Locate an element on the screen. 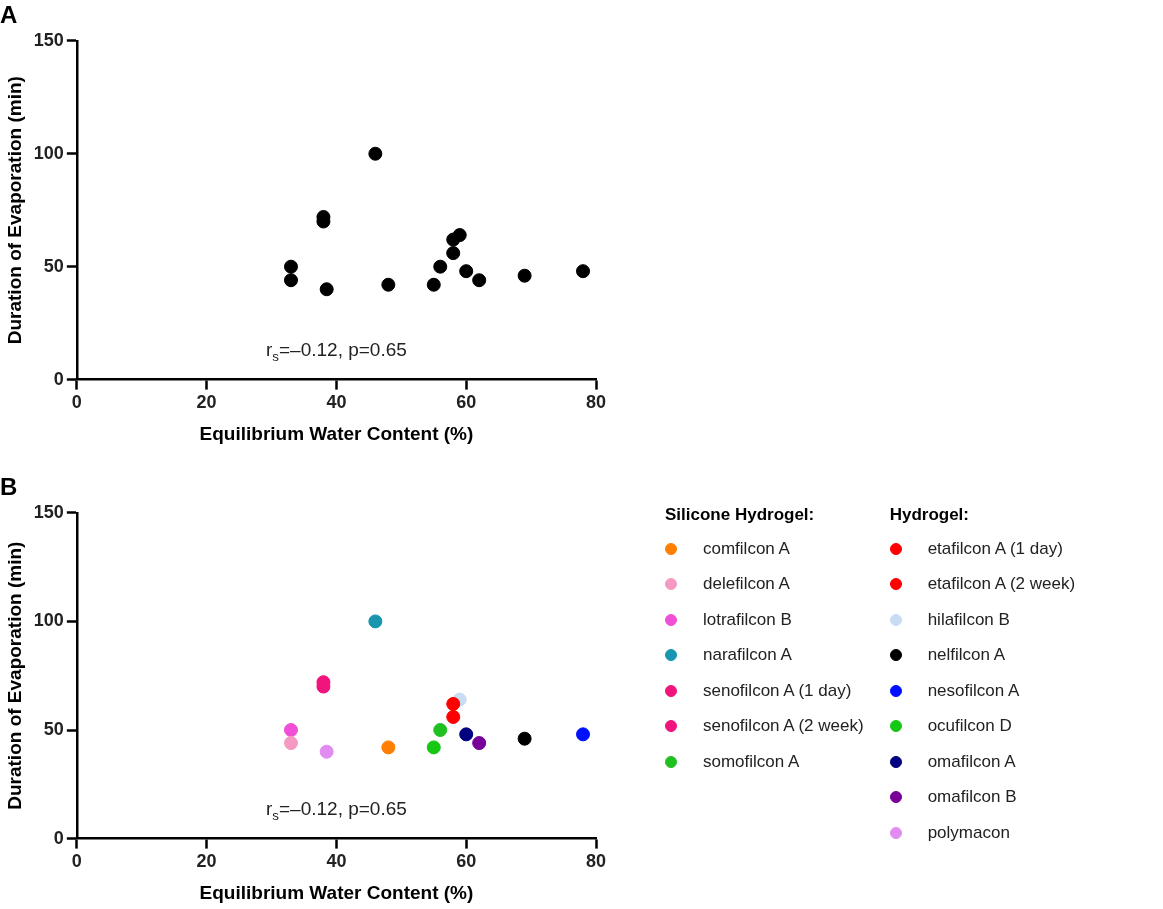  legend-label: polymacon is located at coordinates (968, 832).